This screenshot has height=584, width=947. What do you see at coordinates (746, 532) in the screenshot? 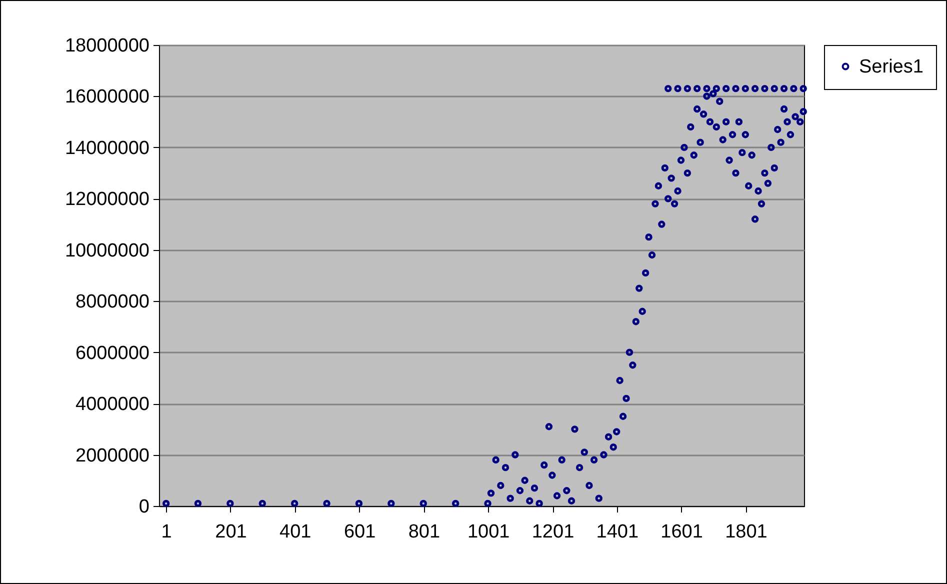
I see `x-tick-label: 1801` at bounding box center [746, 532].